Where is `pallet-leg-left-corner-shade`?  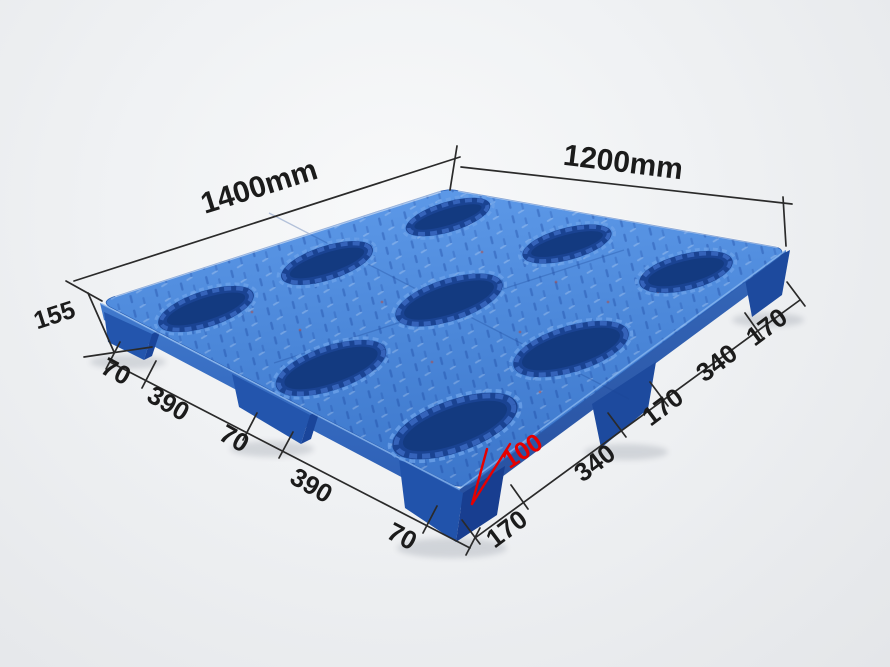 pallet-leg-left-corner-shade is located at coordinates (152, 344).